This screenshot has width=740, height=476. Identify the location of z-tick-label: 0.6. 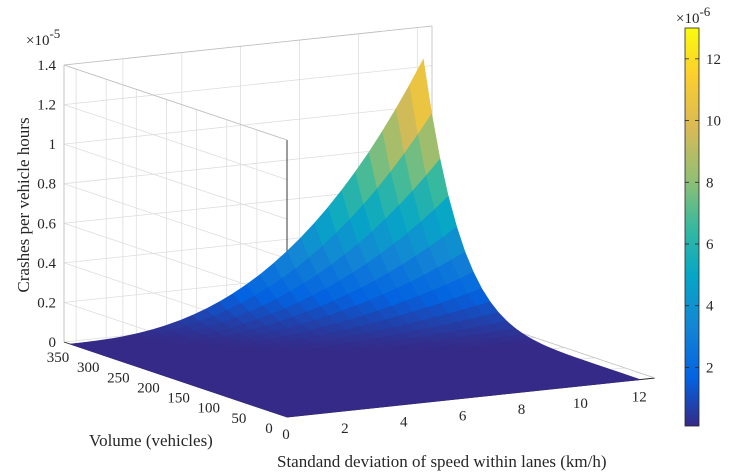
(46, 224).